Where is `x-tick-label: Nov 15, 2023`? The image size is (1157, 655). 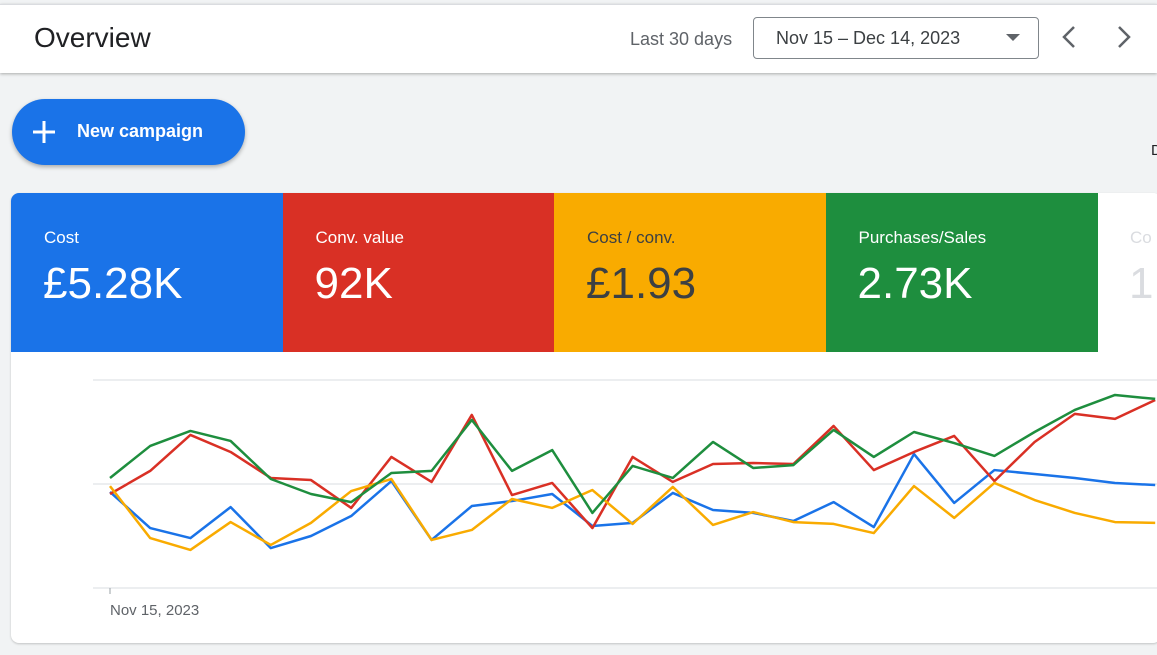 x-tick-label: Nov 15, 2023 is located at coordinates (154, 610).